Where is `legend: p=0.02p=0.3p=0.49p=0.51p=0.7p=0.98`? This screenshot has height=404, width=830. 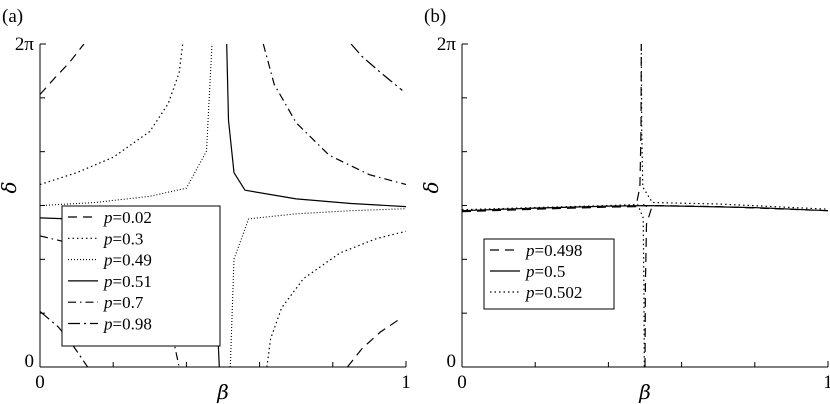 legend: p=0.02p=0.3p=0.49p=0.51p=0.7p=0.98 is located at coordinates (141, 276).